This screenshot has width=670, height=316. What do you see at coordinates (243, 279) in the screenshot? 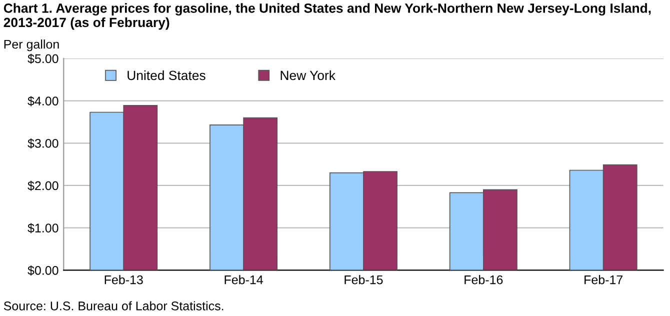
I see `x-tick-label: Feb-14` at bounding box center [243, 279].